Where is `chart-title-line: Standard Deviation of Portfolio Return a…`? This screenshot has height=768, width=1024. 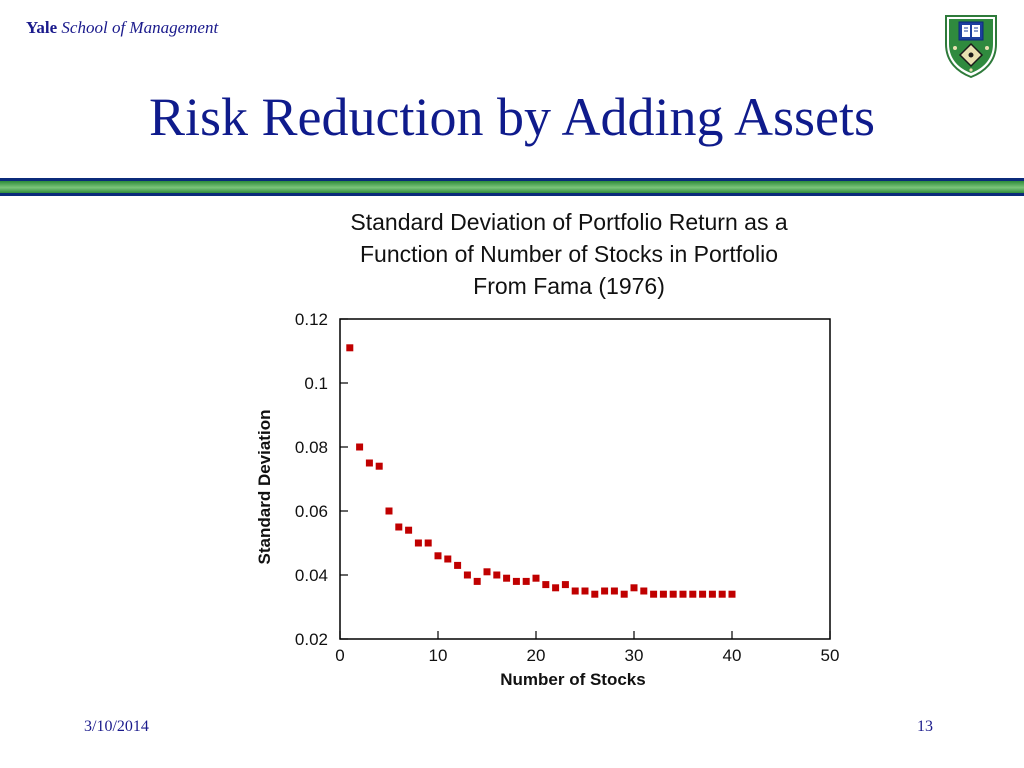 chart-title-line: Standard Deviation of Portfolio Return a… is located at coordinates (568, 222).